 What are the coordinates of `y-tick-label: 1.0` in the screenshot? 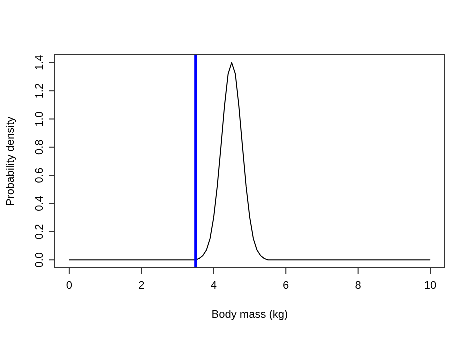 It's located at (40, 119).